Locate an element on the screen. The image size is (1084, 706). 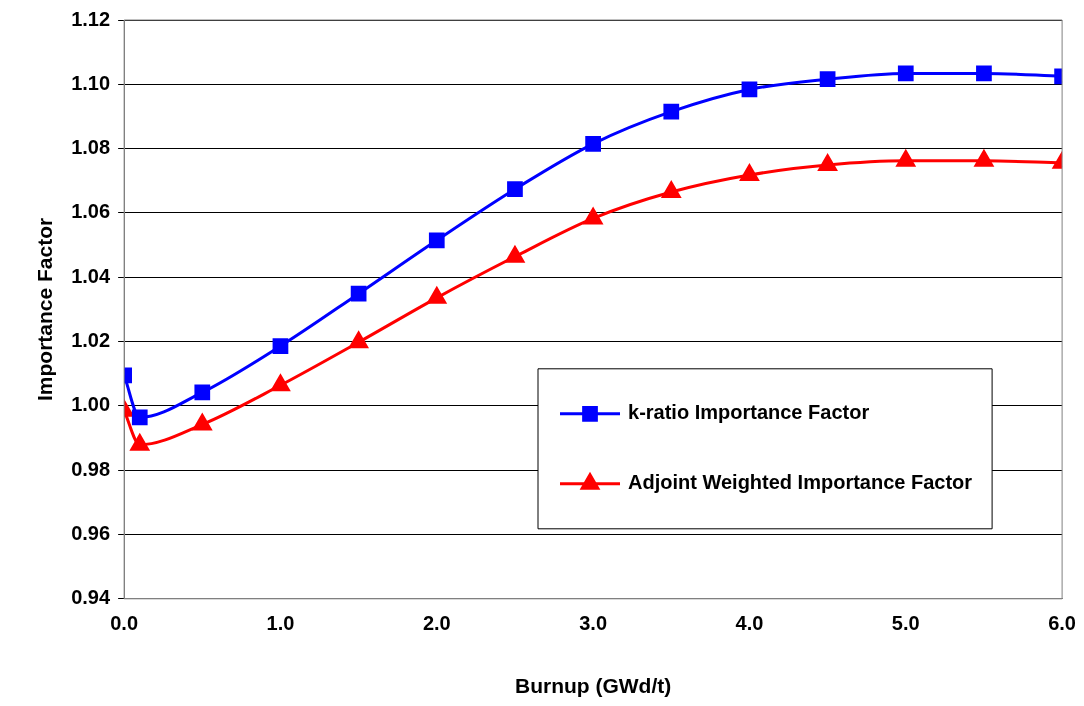
y-tick-label: 1.12 is located at coordinates (91, 18).